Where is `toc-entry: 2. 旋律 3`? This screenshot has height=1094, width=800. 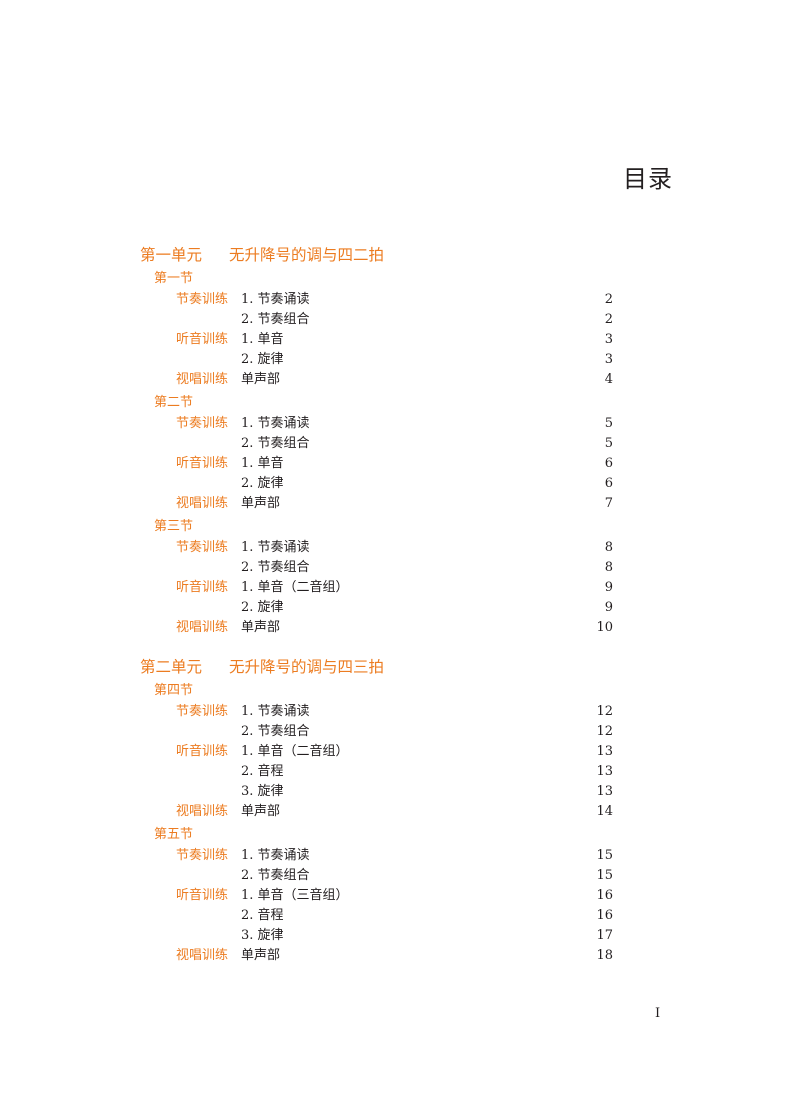 toc-entry: 2. 旋律 3 is located at coordinates (400, 360).